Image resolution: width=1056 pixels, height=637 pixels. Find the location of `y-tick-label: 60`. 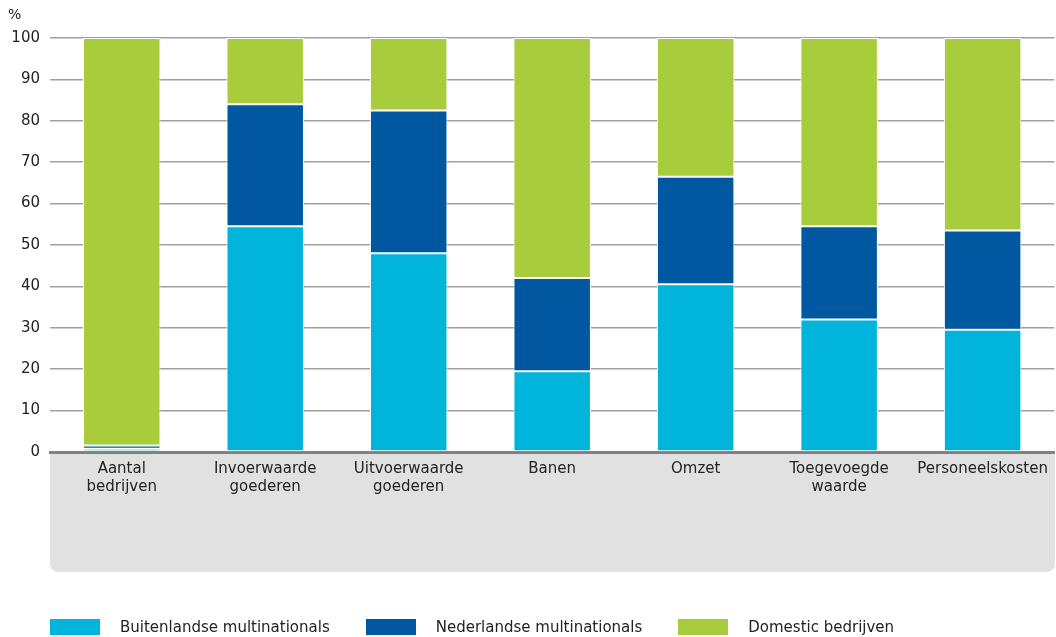

y-tick-label: 60 is located at coordinates (30, 202).